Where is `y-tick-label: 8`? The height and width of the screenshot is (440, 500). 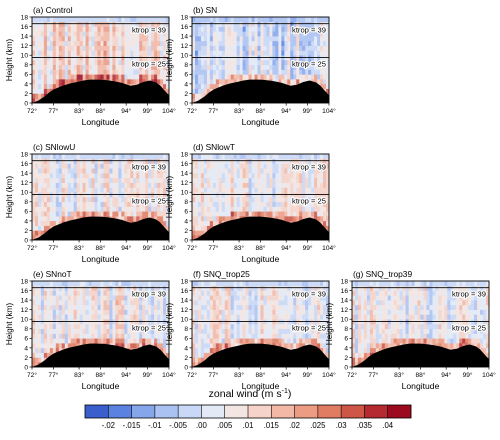 y-tick-label: 8 is located at coordinates (186, 202).